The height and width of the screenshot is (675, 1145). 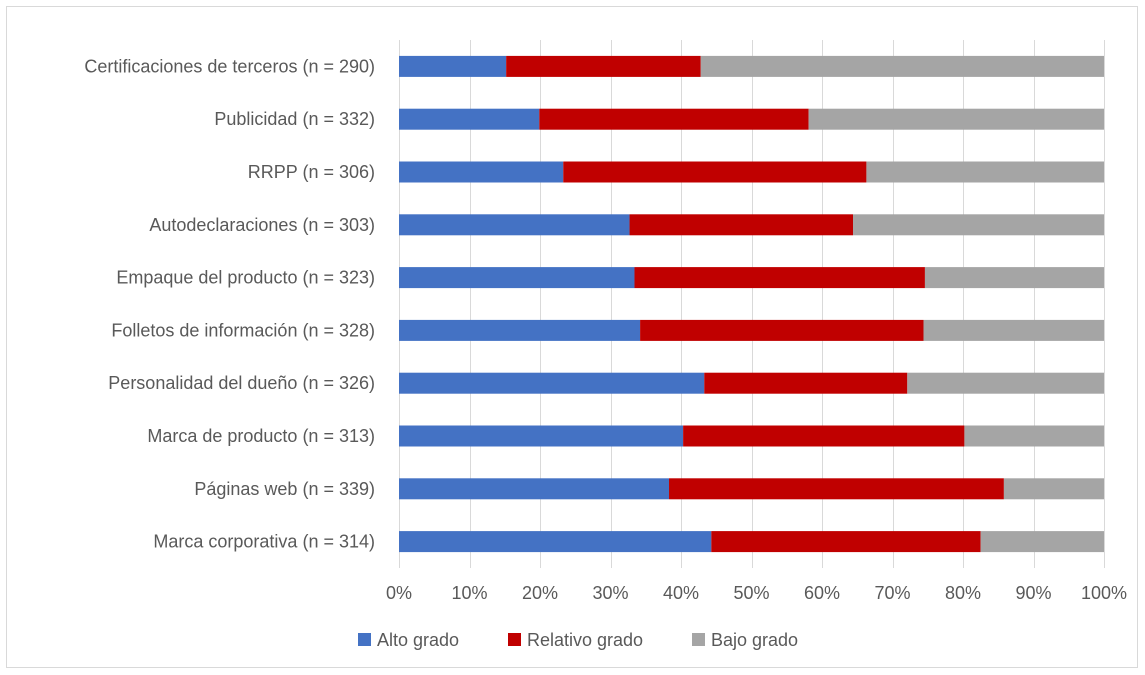 What do you see at coordinates (610, 593) in the screenshot?
I see `x-tick-label: 30%` at bounding box center [610, 593].